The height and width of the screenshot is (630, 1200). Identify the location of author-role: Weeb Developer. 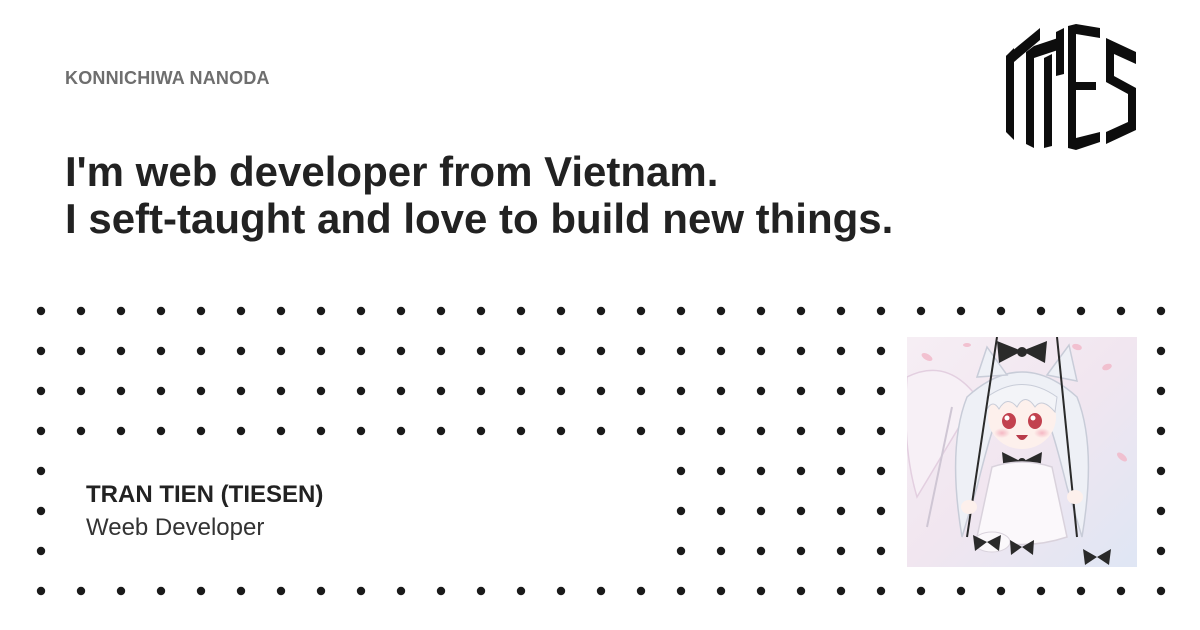
(175, 527).